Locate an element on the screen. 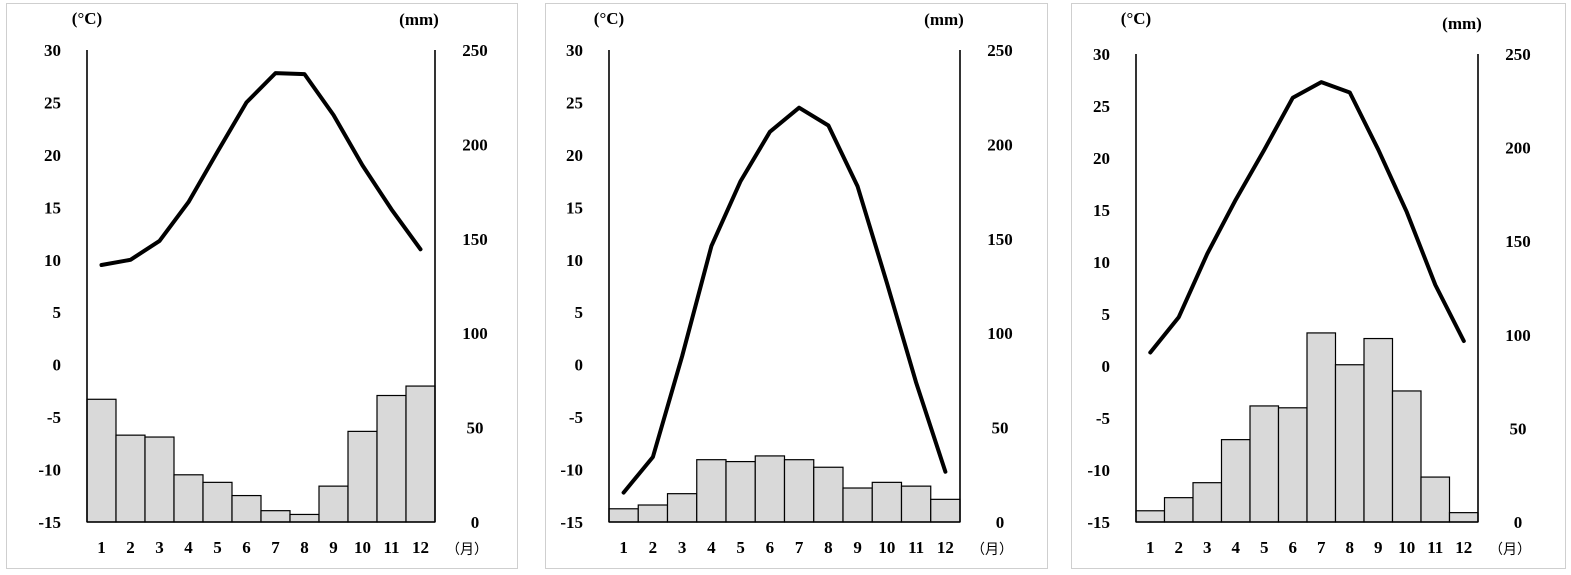 The height and width of the screenshot is (575, 1571). chart3-month-label: 6 is located at coordinates (1293, 547).